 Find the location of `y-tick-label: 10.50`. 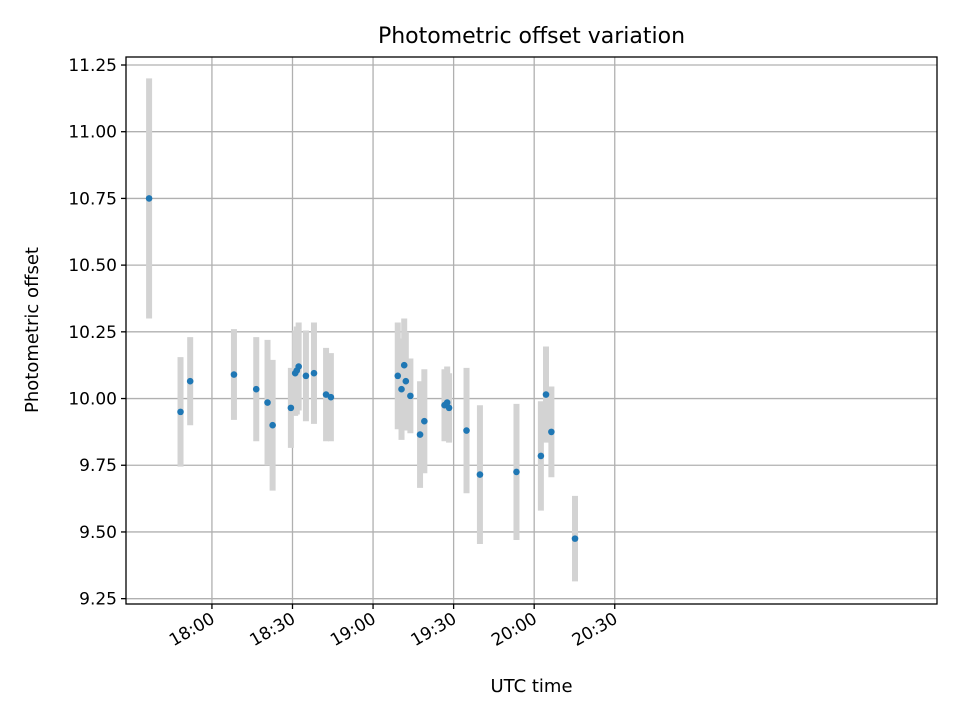

y-tick-label: 10.50 is located at coordinates (92, 266).